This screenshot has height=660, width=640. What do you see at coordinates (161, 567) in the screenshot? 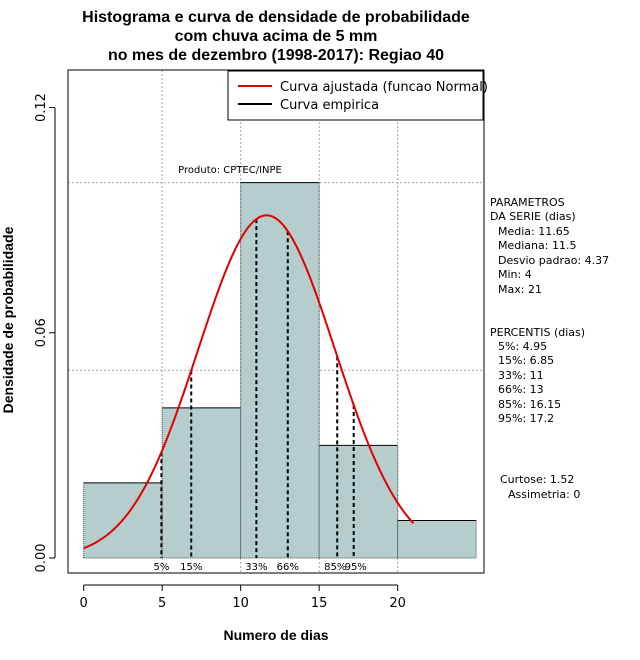
I see `percentile-label-0: 5%` at bounding box center [161, 567].